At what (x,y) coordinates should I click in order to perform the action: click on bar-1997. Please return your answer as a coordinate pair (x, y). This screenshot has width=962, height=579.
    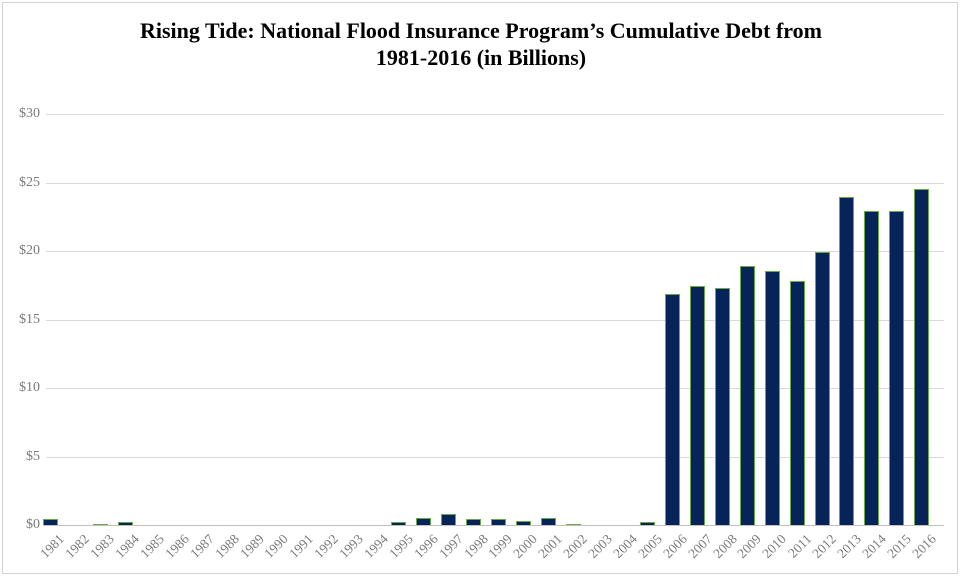
    Looking at the image, I should click on (449, 520).